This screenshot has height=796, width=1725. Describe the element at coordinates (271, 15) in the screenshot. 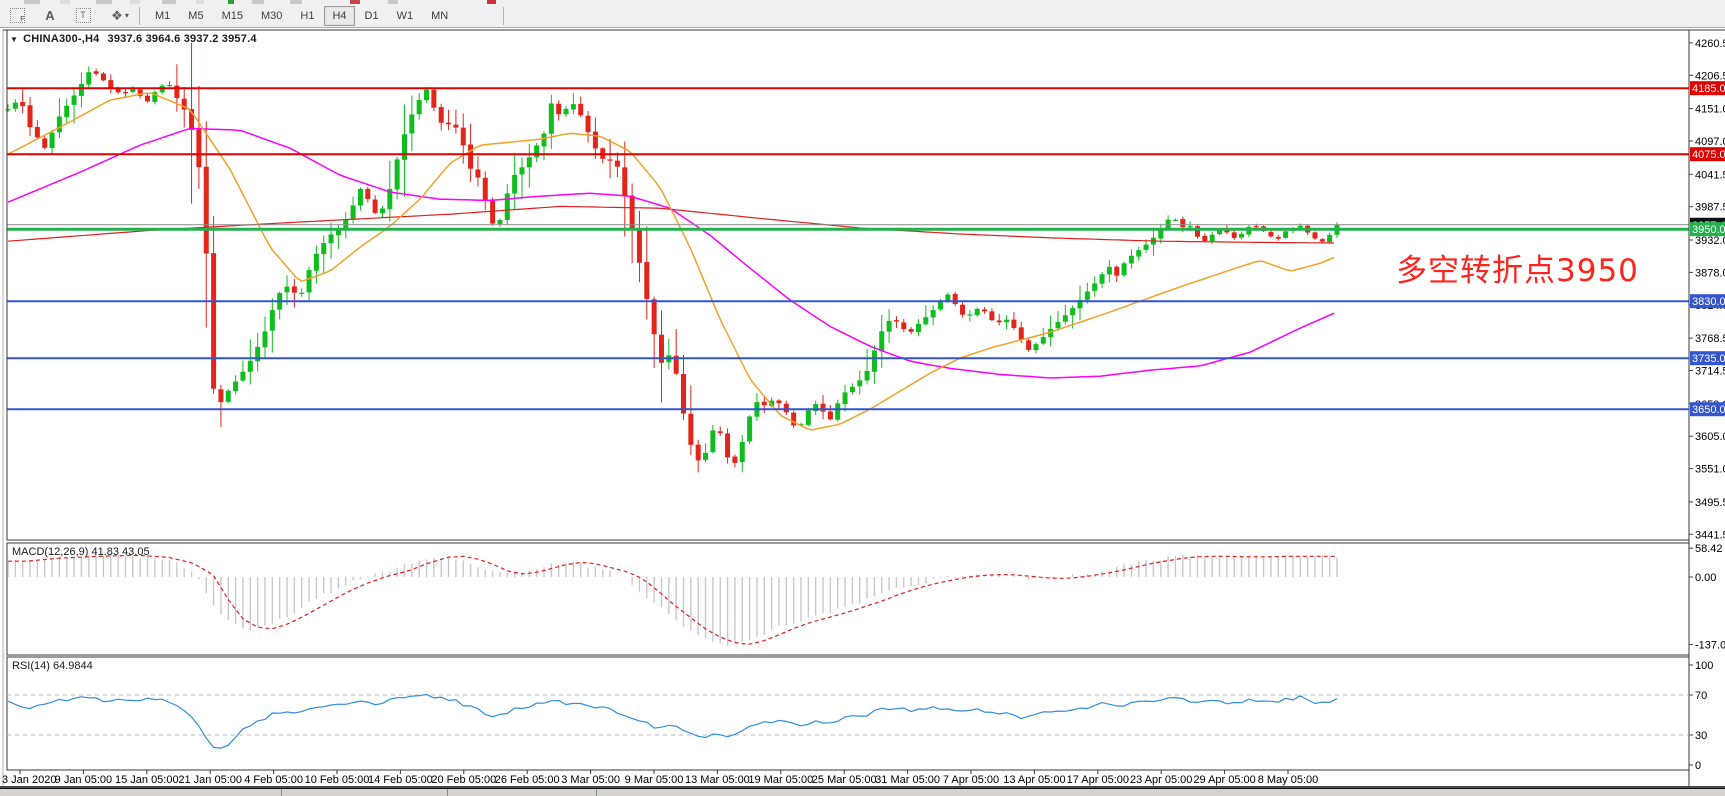

I see `timeframe-m30: M30` at that location.